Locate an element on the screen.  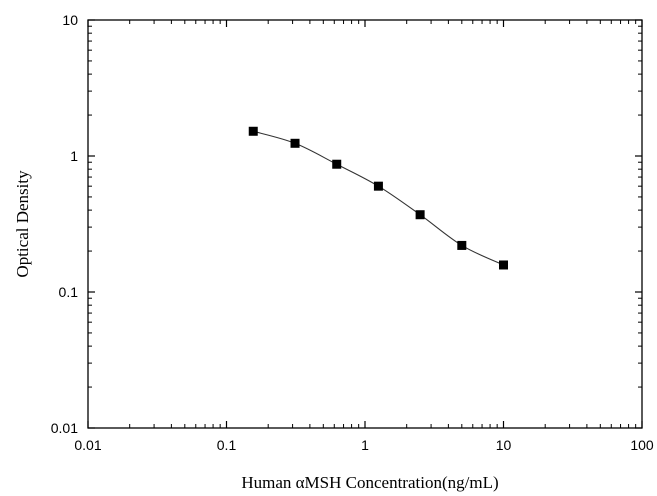
x-tick-label: 1 is located at coordinates (365, 445).